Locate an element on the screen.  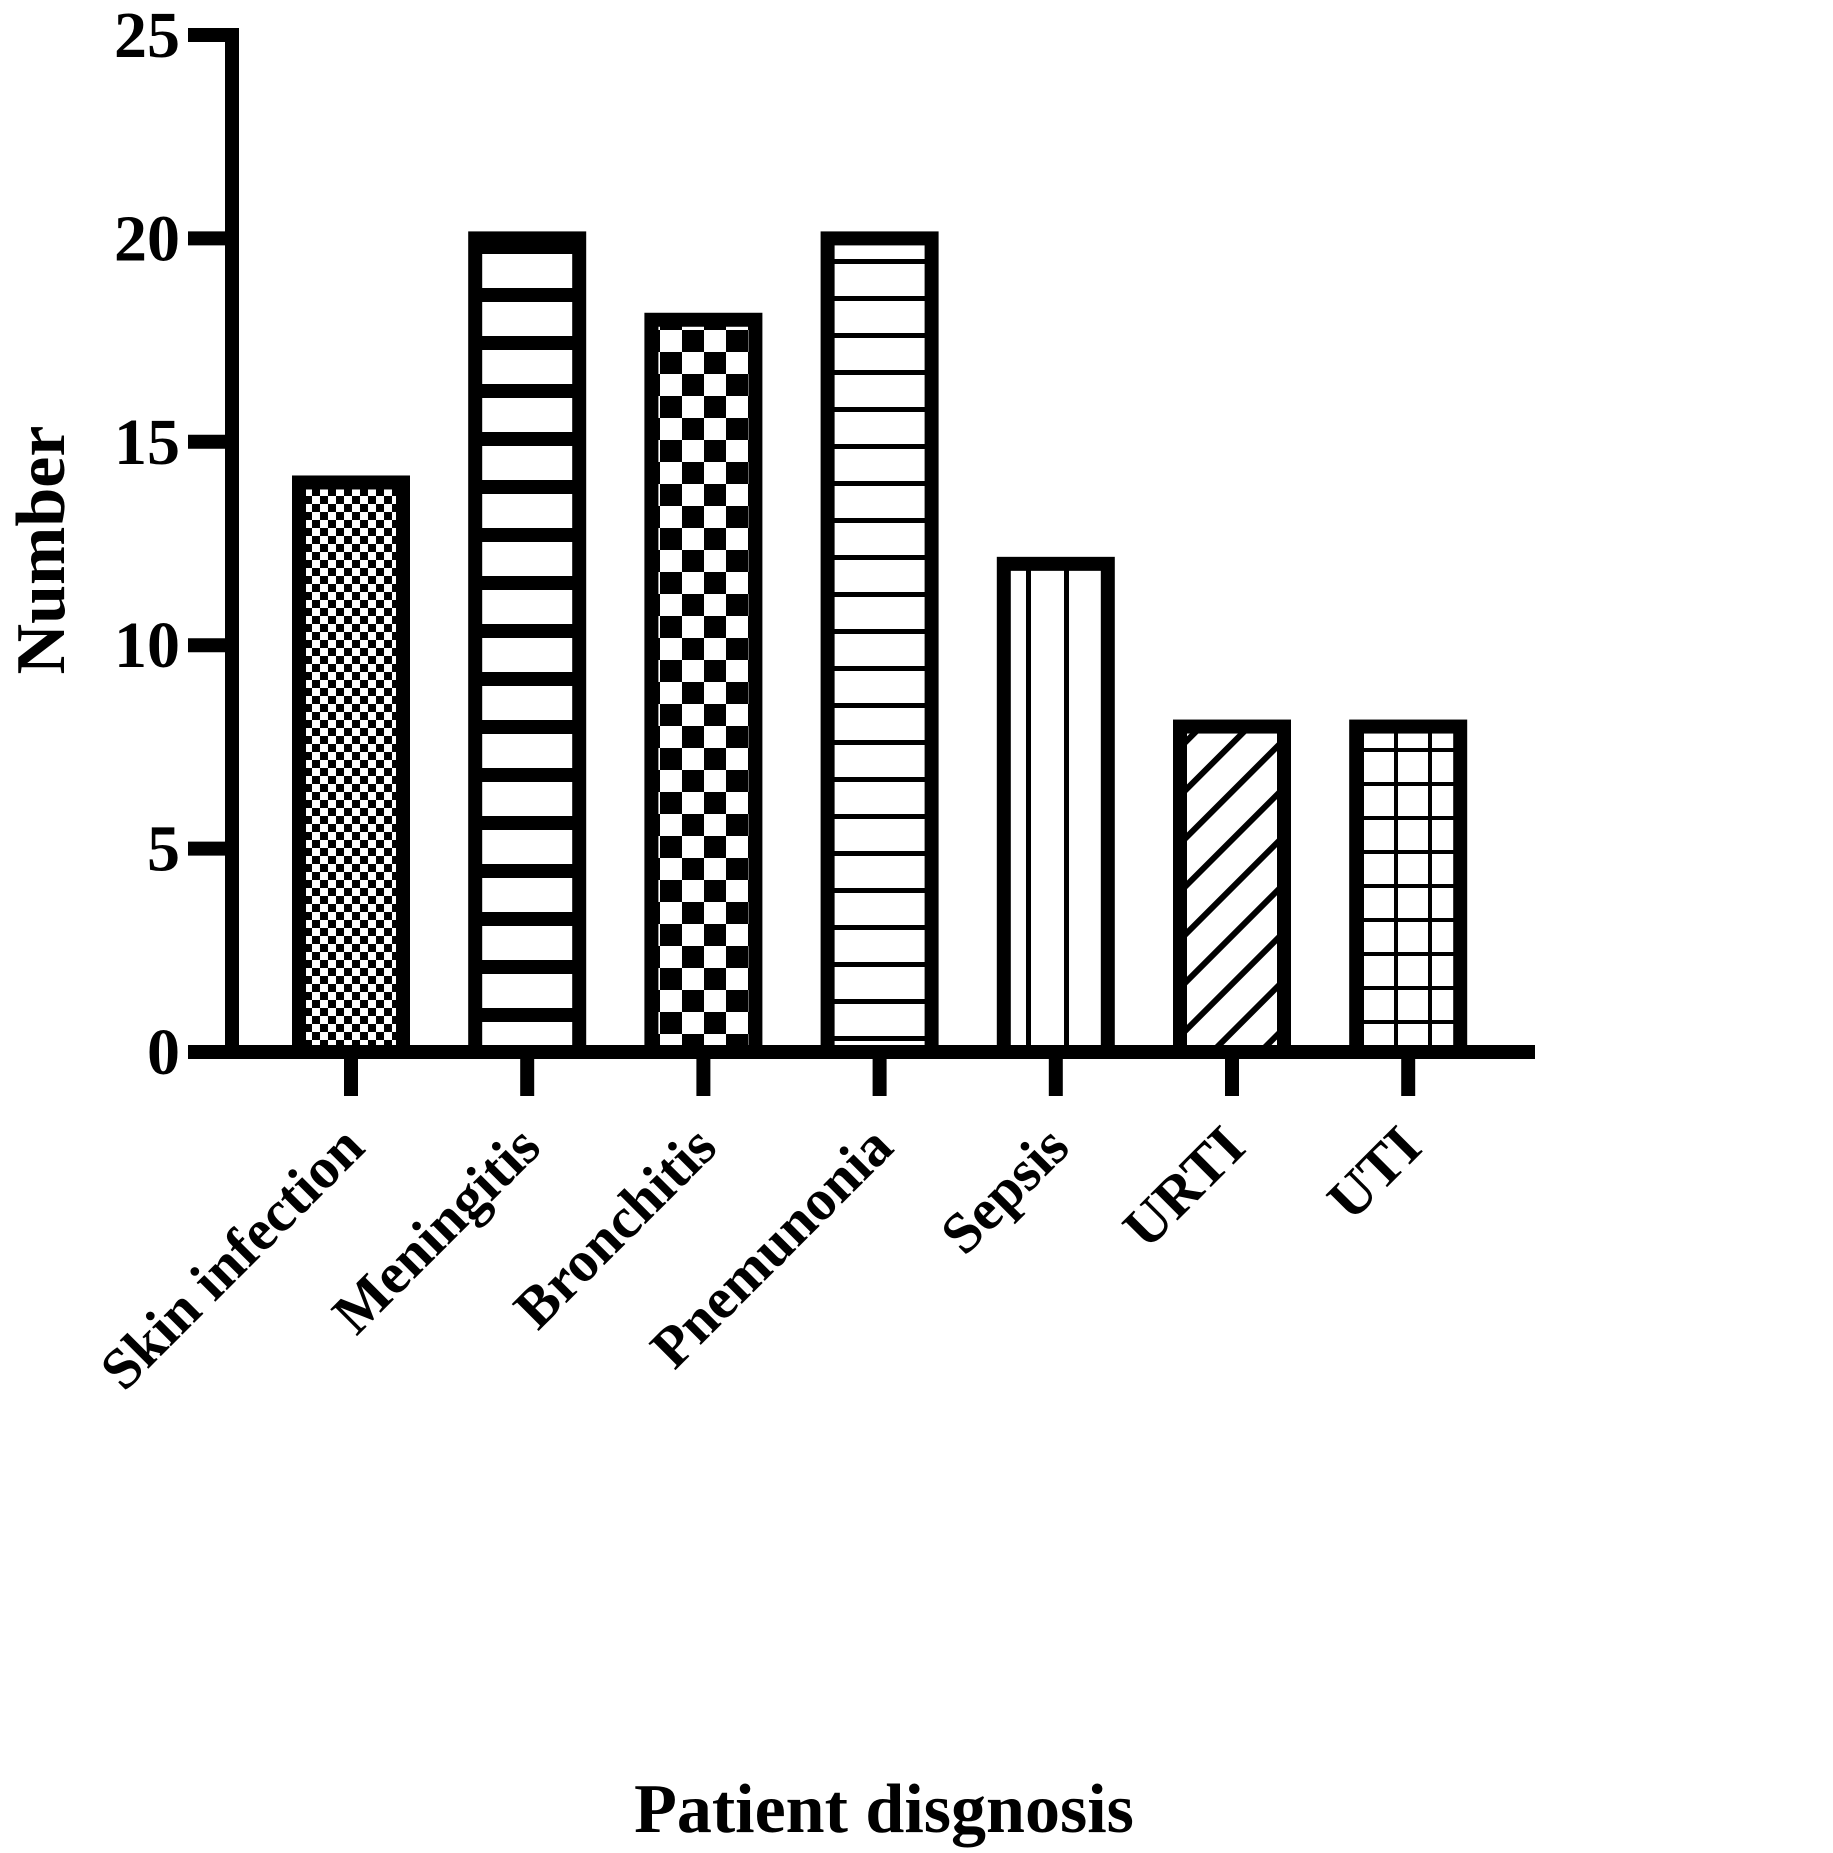
y-tick-label-20: 20 is located at coordinates (147, 238).